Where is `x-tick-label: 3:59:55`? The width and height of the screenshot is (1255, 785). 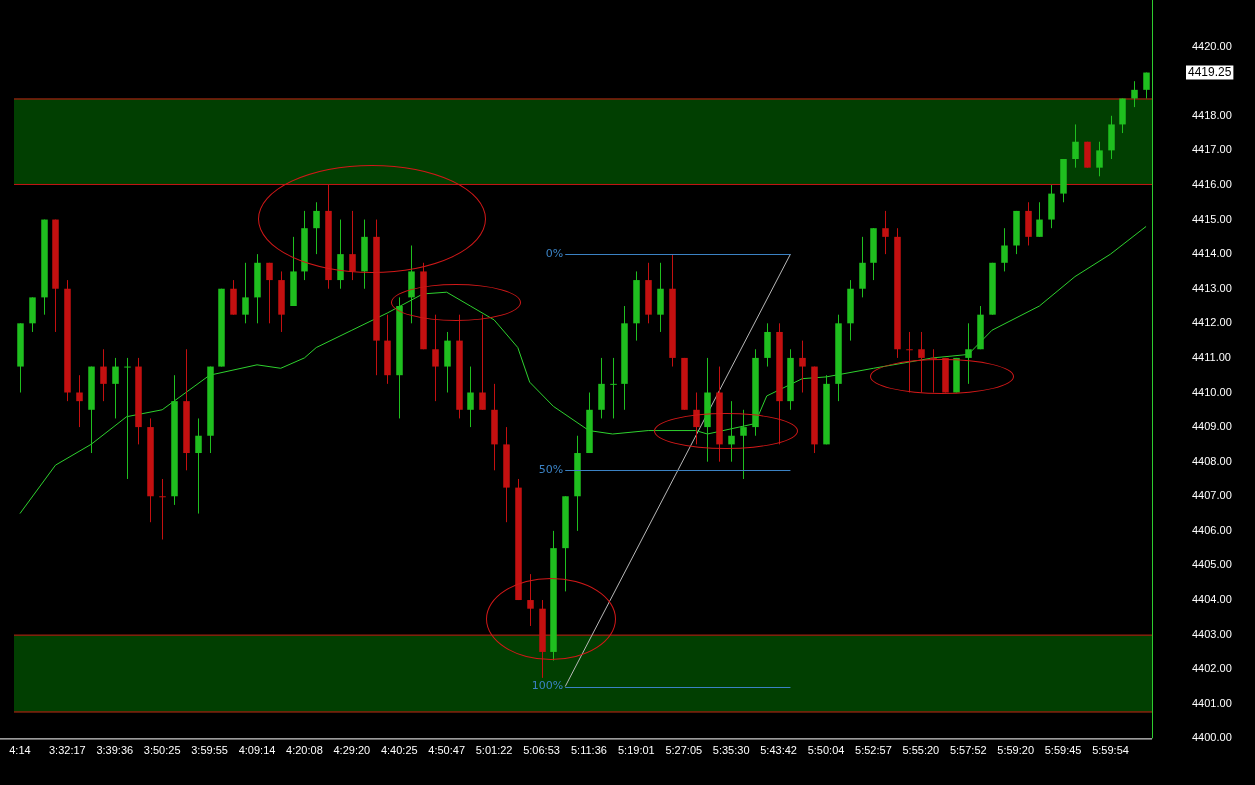
x-tick-label: 3:59:55 is located at coordinates (209, 750).